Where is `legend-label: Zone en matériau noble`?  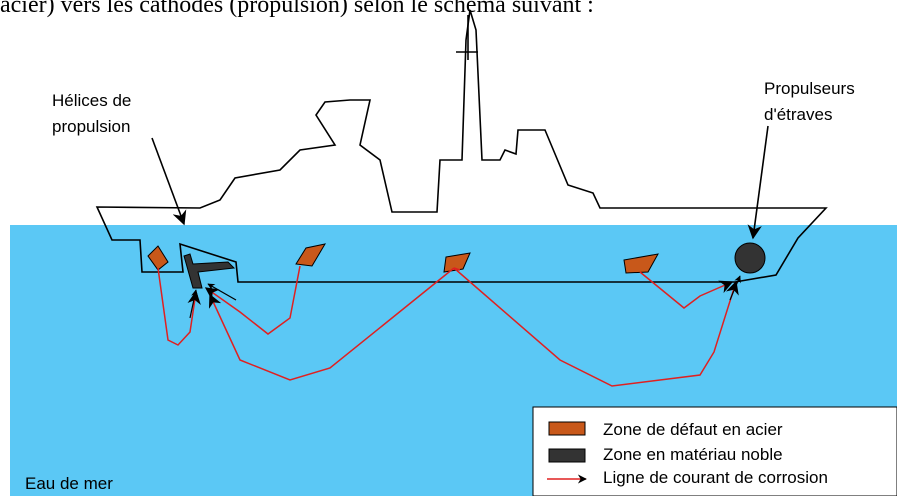
legend-label: Zone en matériau noble is located at coordinates (693, 454).